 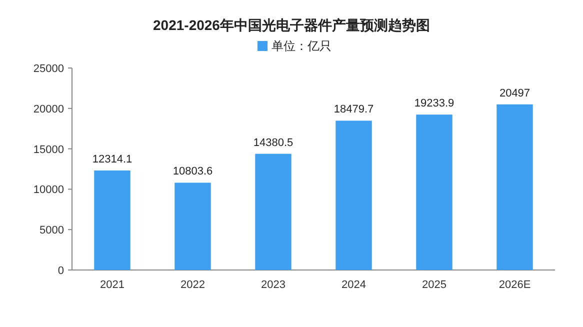 I want to click on data-label: 12314.1, so click(x=112, y=160).